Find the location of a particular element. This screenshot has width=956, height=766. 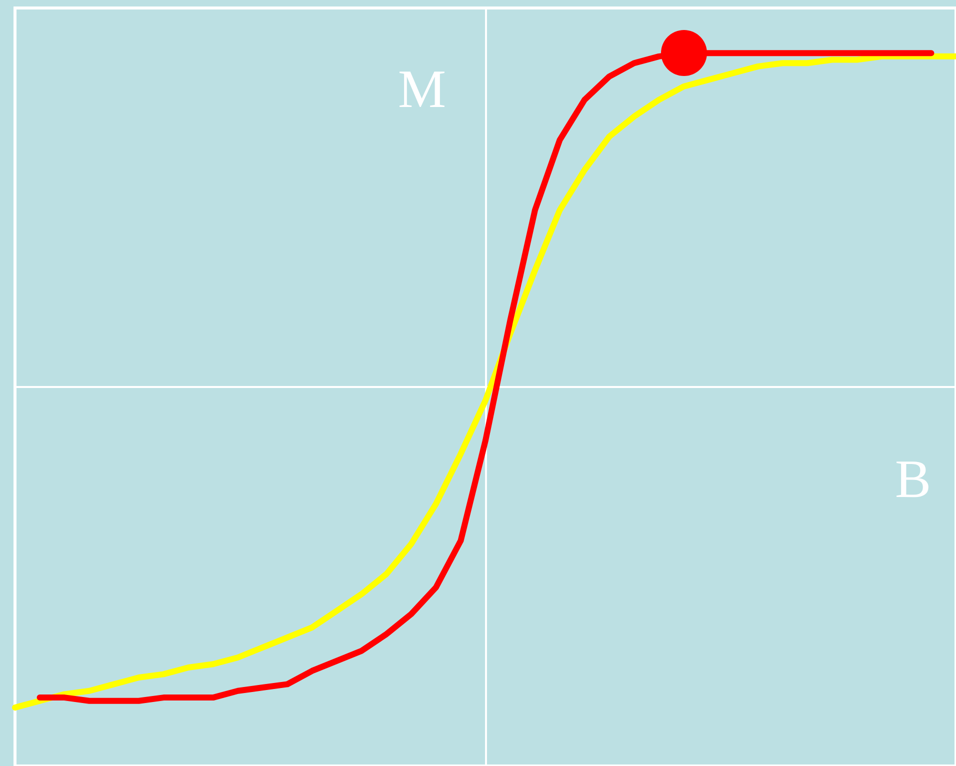

x-axis-title: B is located at coordinates (913, 479).